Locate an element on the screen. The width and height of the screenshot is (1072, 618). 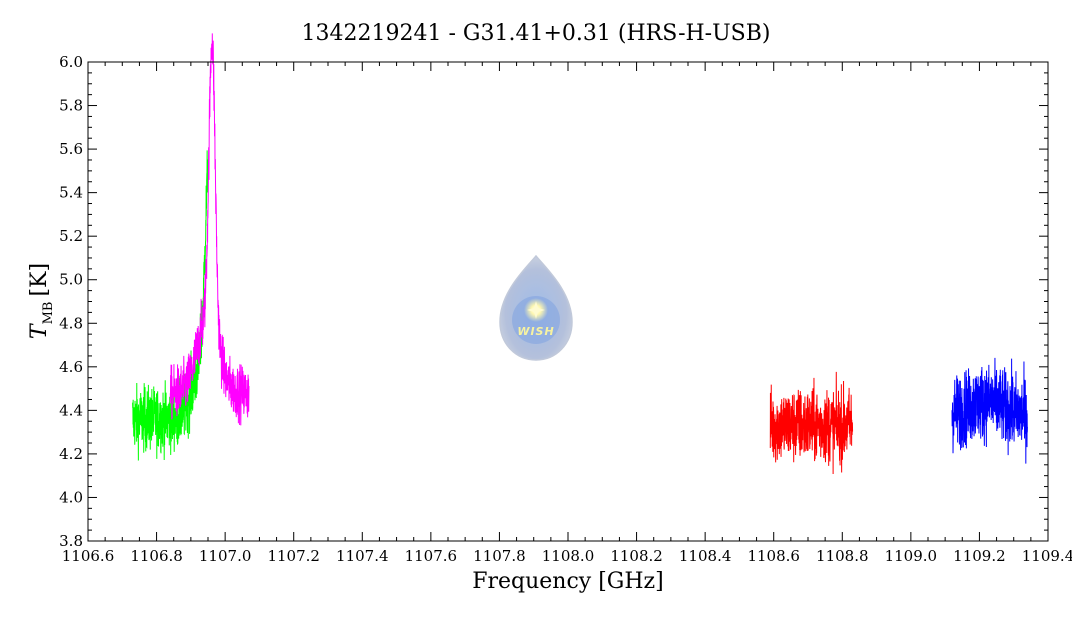
y-axis-label: TMB [K] is located at coordinates (41, 301).